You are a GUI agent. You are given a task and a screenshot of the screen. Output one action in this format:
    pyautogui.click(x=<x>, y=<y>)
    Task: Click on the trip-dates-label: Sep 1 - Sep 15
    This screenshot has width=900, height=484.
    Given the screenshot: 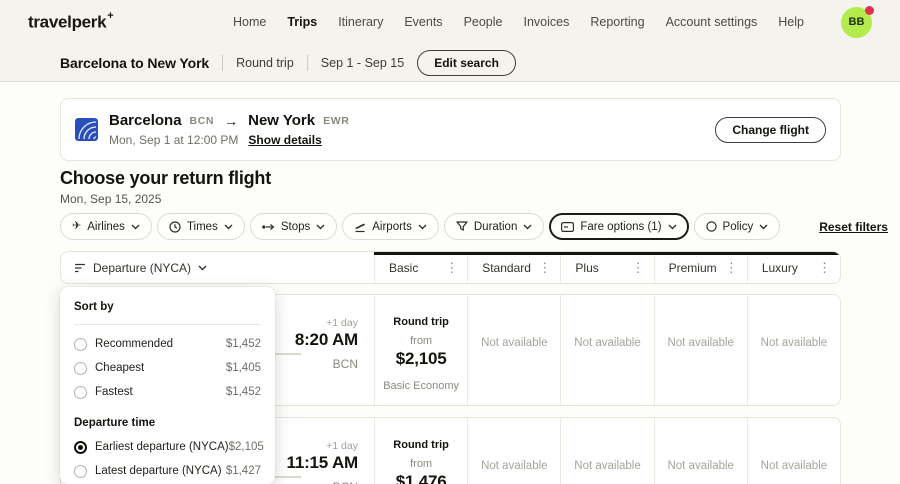 What is the action you would take?
    pyautogui.click(x=362, y=62)
    